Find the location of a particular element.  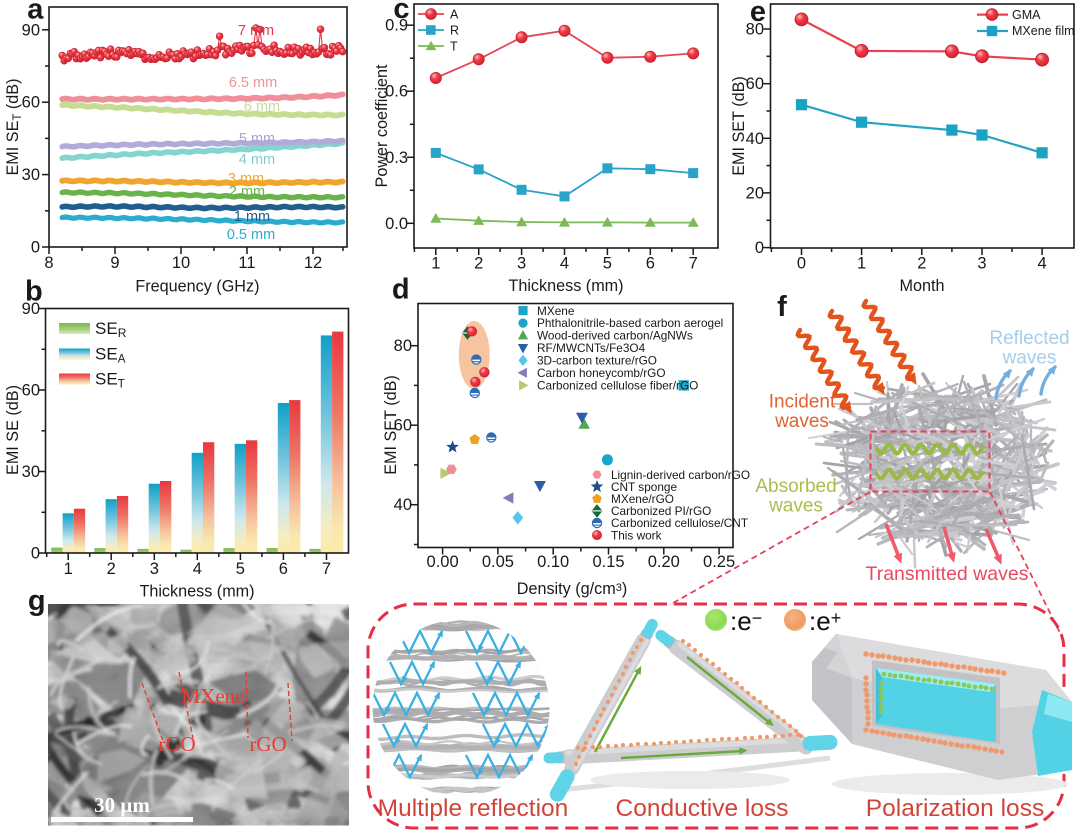

svg-text: Carbonized cellulose fiber/rGO is located at coordinates (617, 386).